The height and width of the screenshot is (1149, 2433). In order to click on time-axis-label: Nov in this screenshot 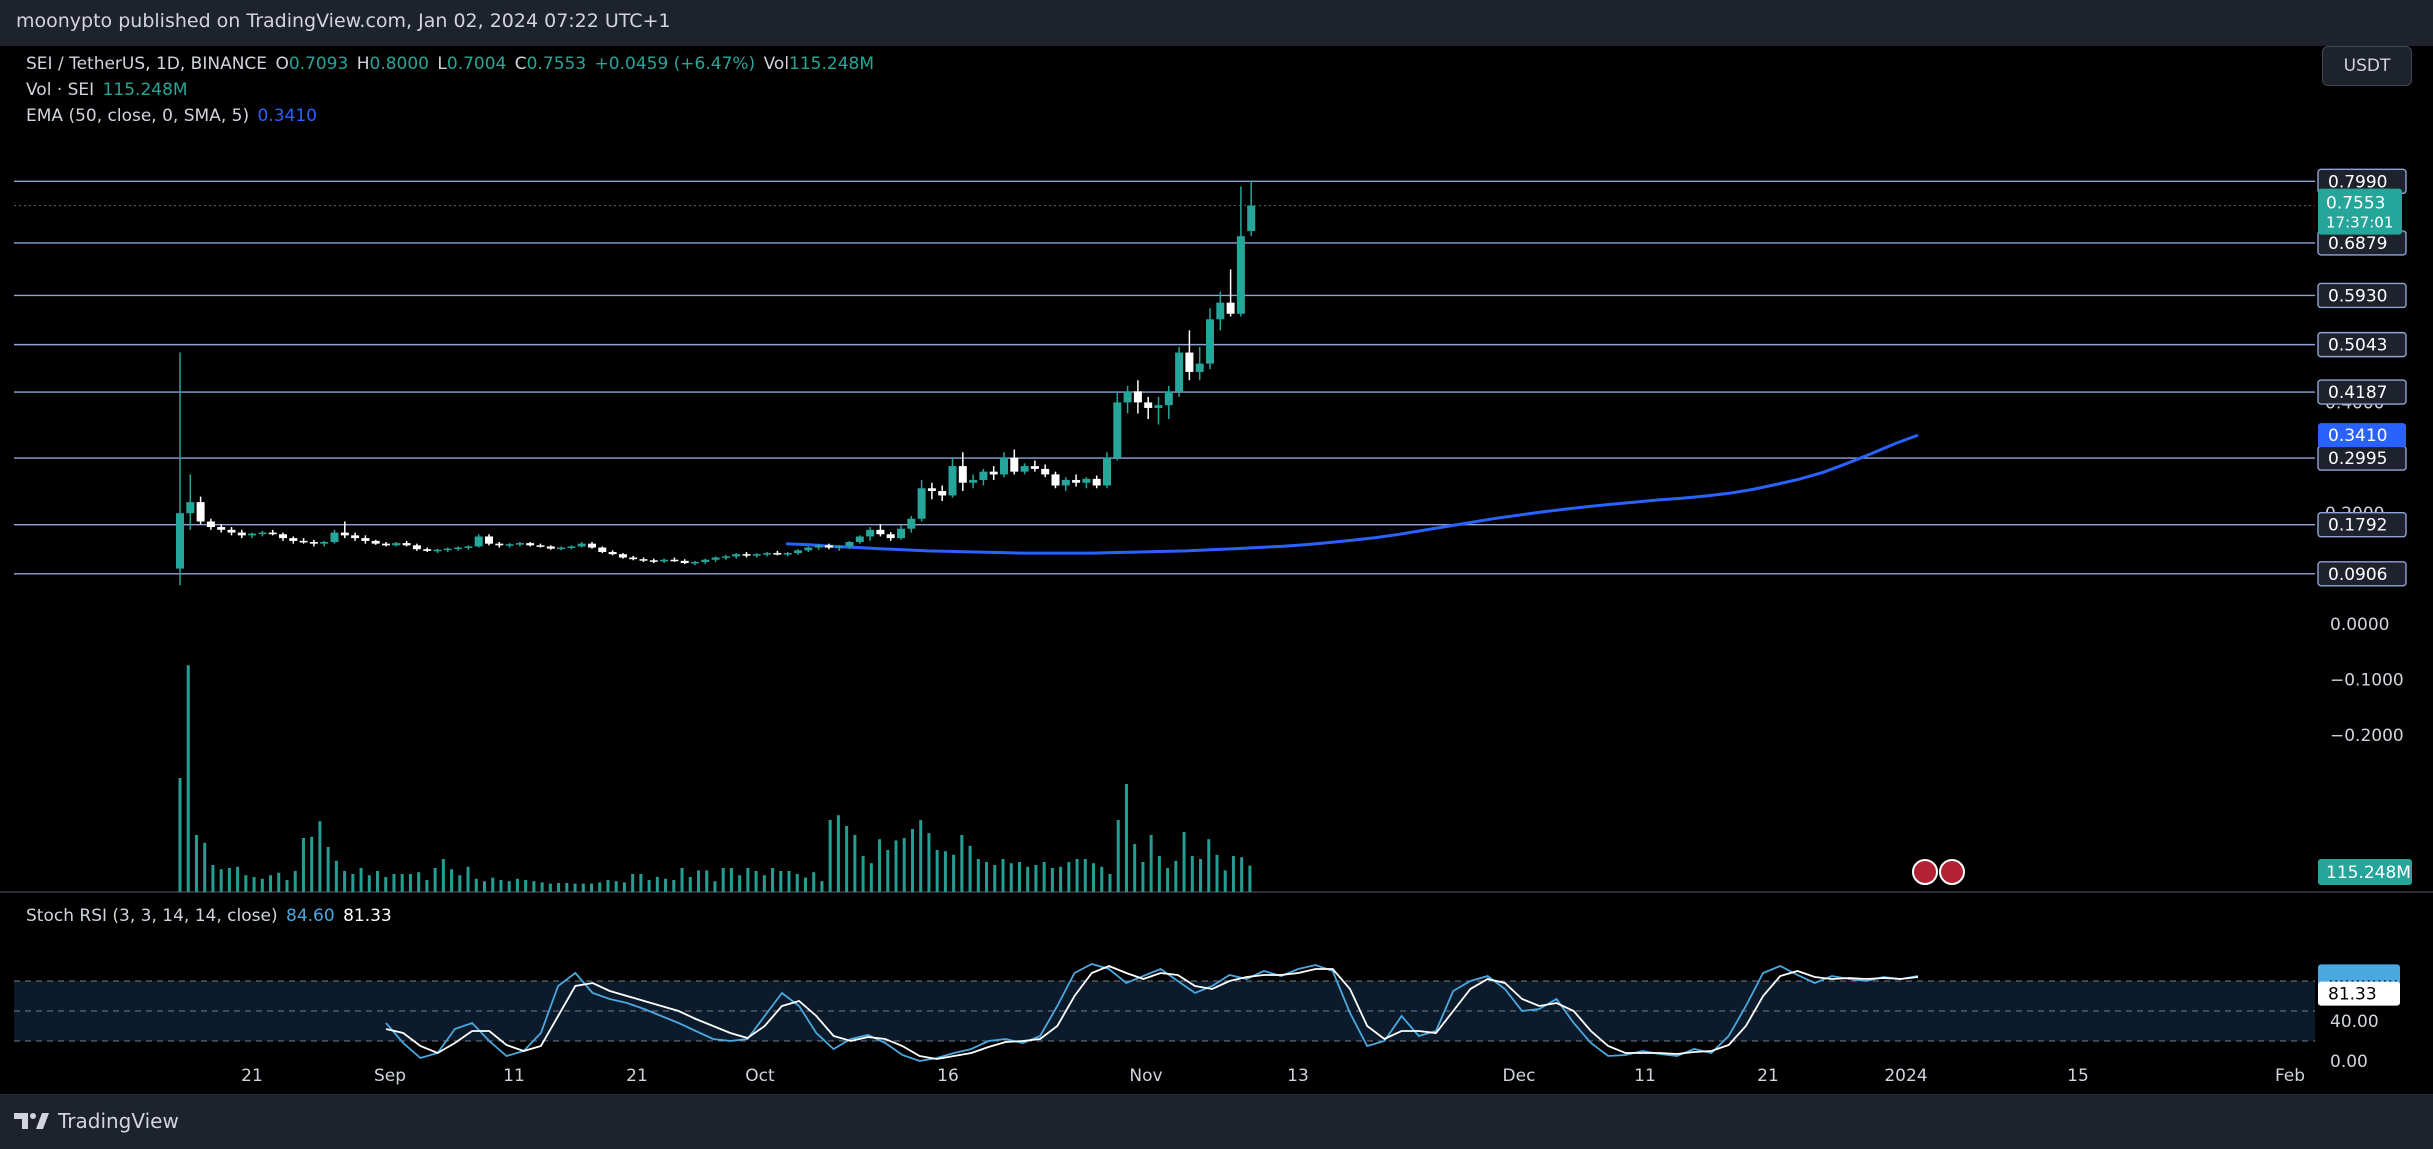, I will do `click(1145, 1076)`.